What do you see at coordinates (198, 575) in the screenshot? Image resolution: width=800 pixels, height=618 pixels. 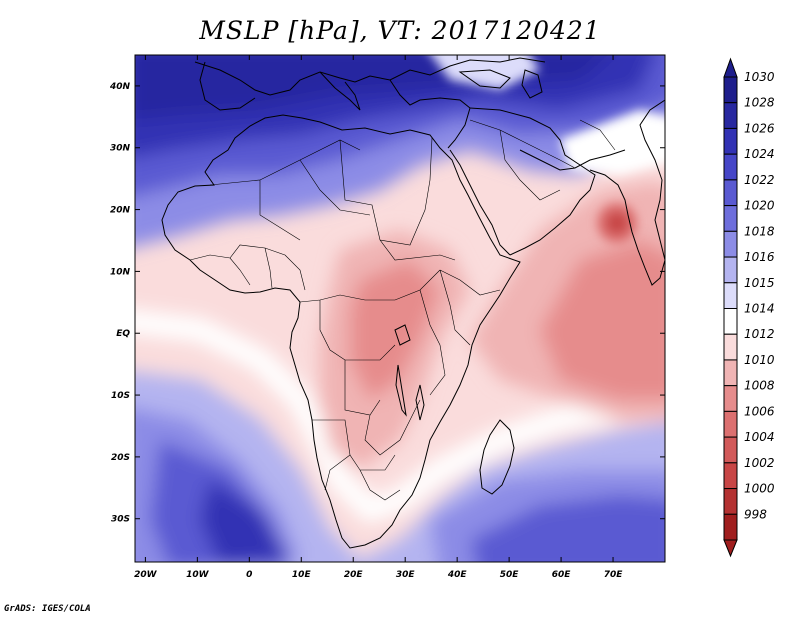 I see `lon-label: 10W` at bounding box center [198, 575].